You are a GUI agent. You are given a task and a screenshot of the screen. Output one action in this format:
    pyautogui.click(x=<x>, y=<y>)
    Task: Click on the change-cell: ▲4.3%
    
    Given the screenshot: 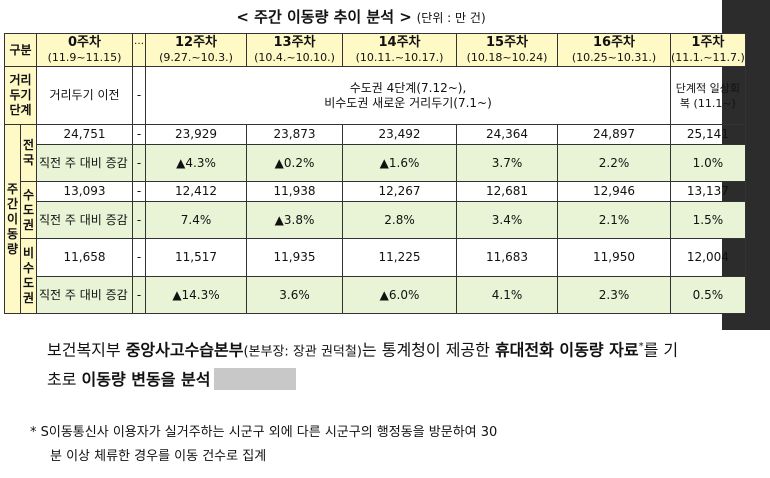 What is the action you would take?
    pyautogui.click(x=196, y=163)
    